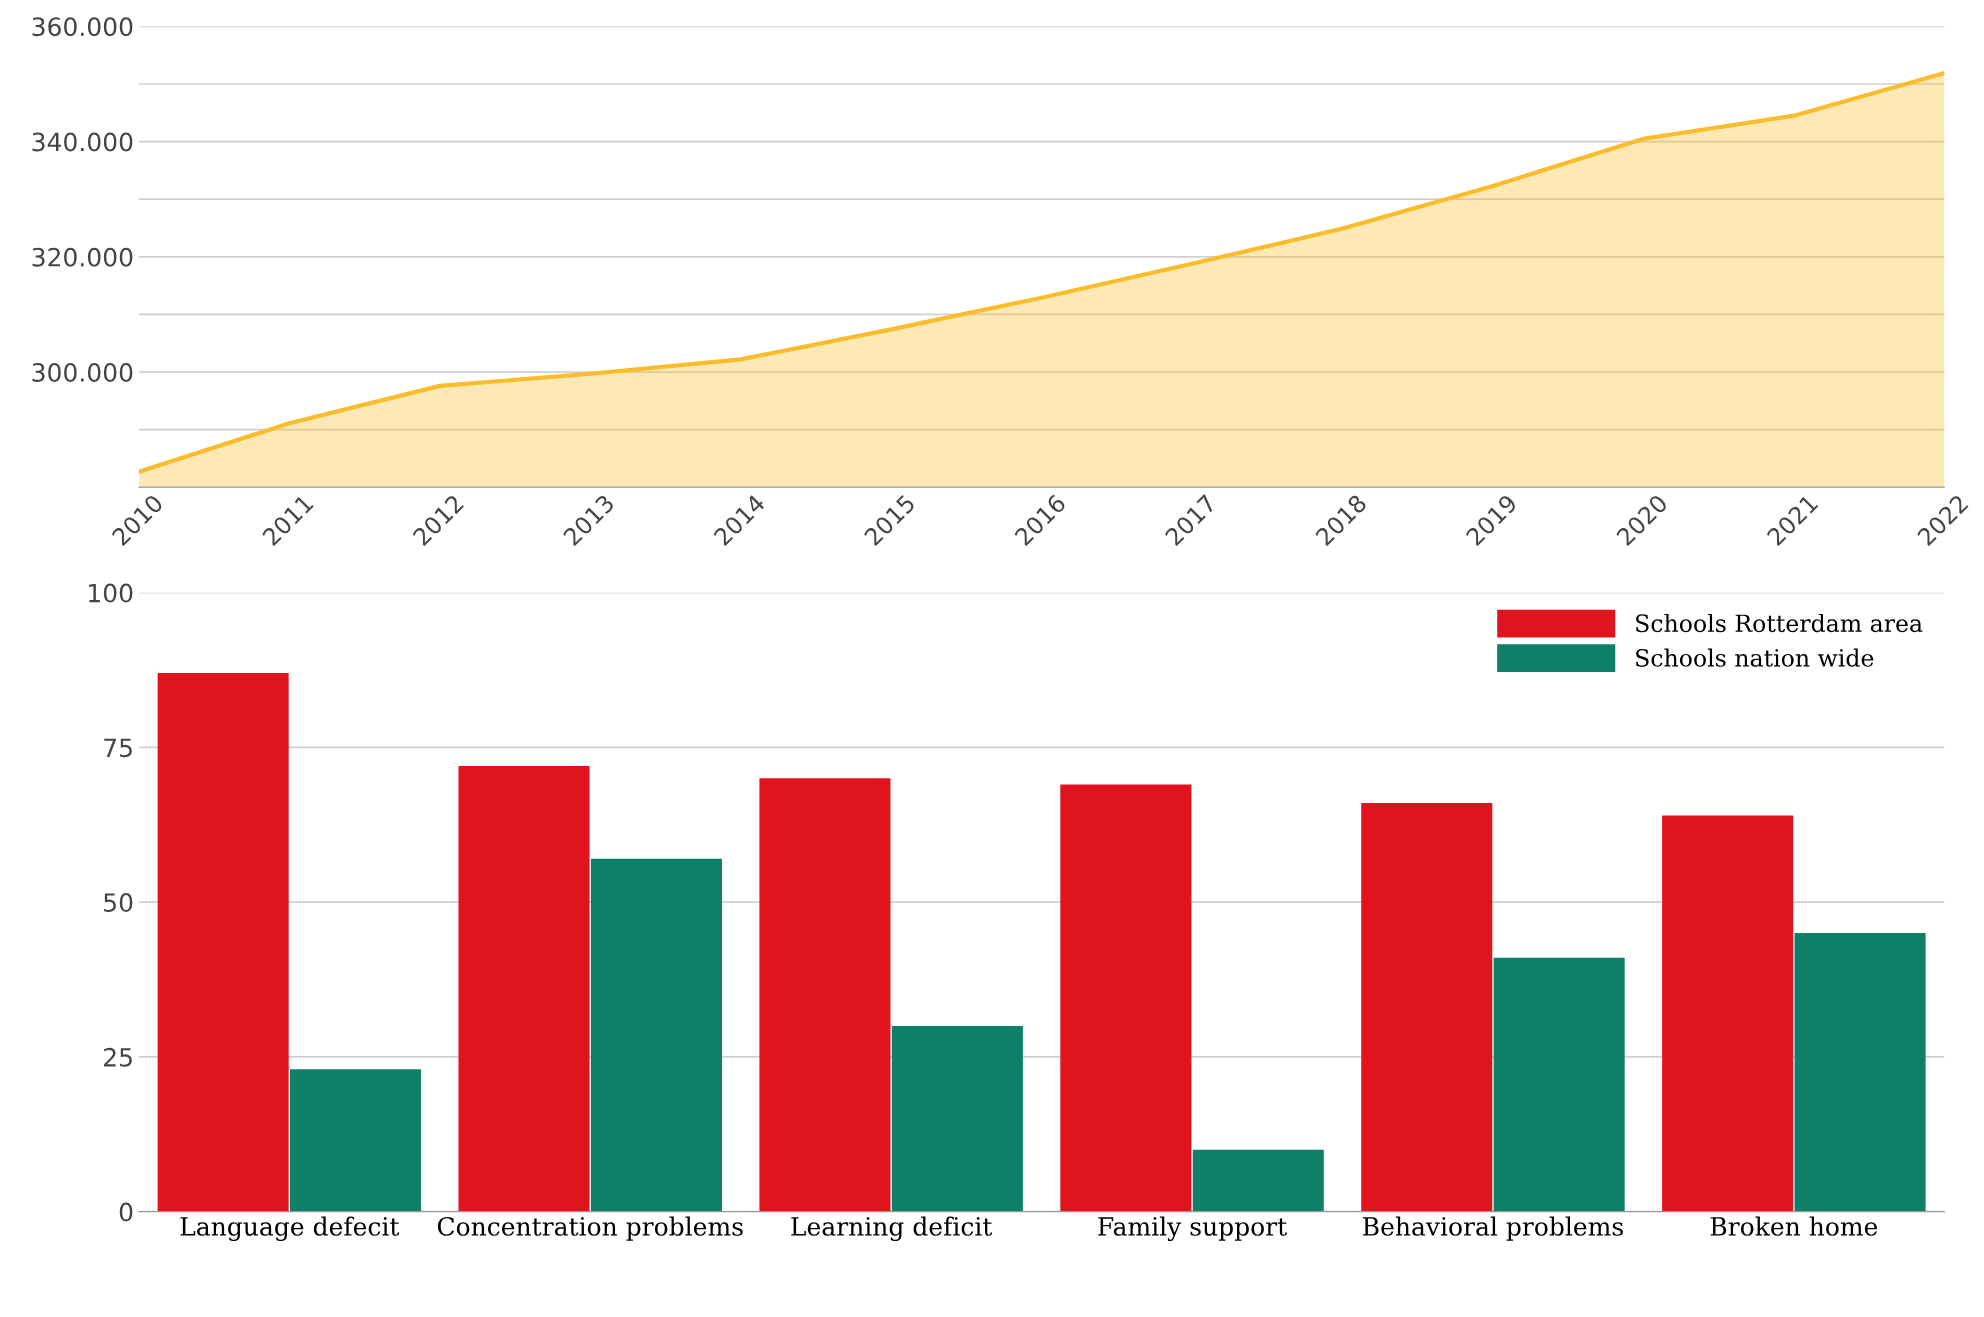 This screenshot has height=1317, width=1984. I want to click on y-tick-label: 75, so click(118, 748).